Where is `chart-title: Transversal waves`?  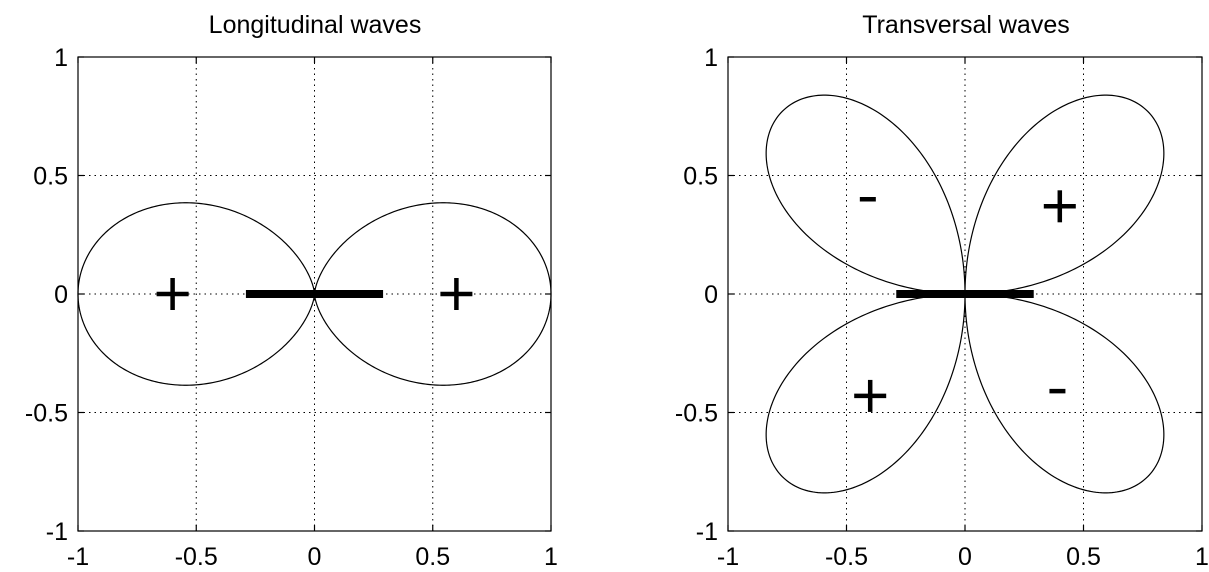
chart-title: Transversal waves is located at coordinates (965, 25).